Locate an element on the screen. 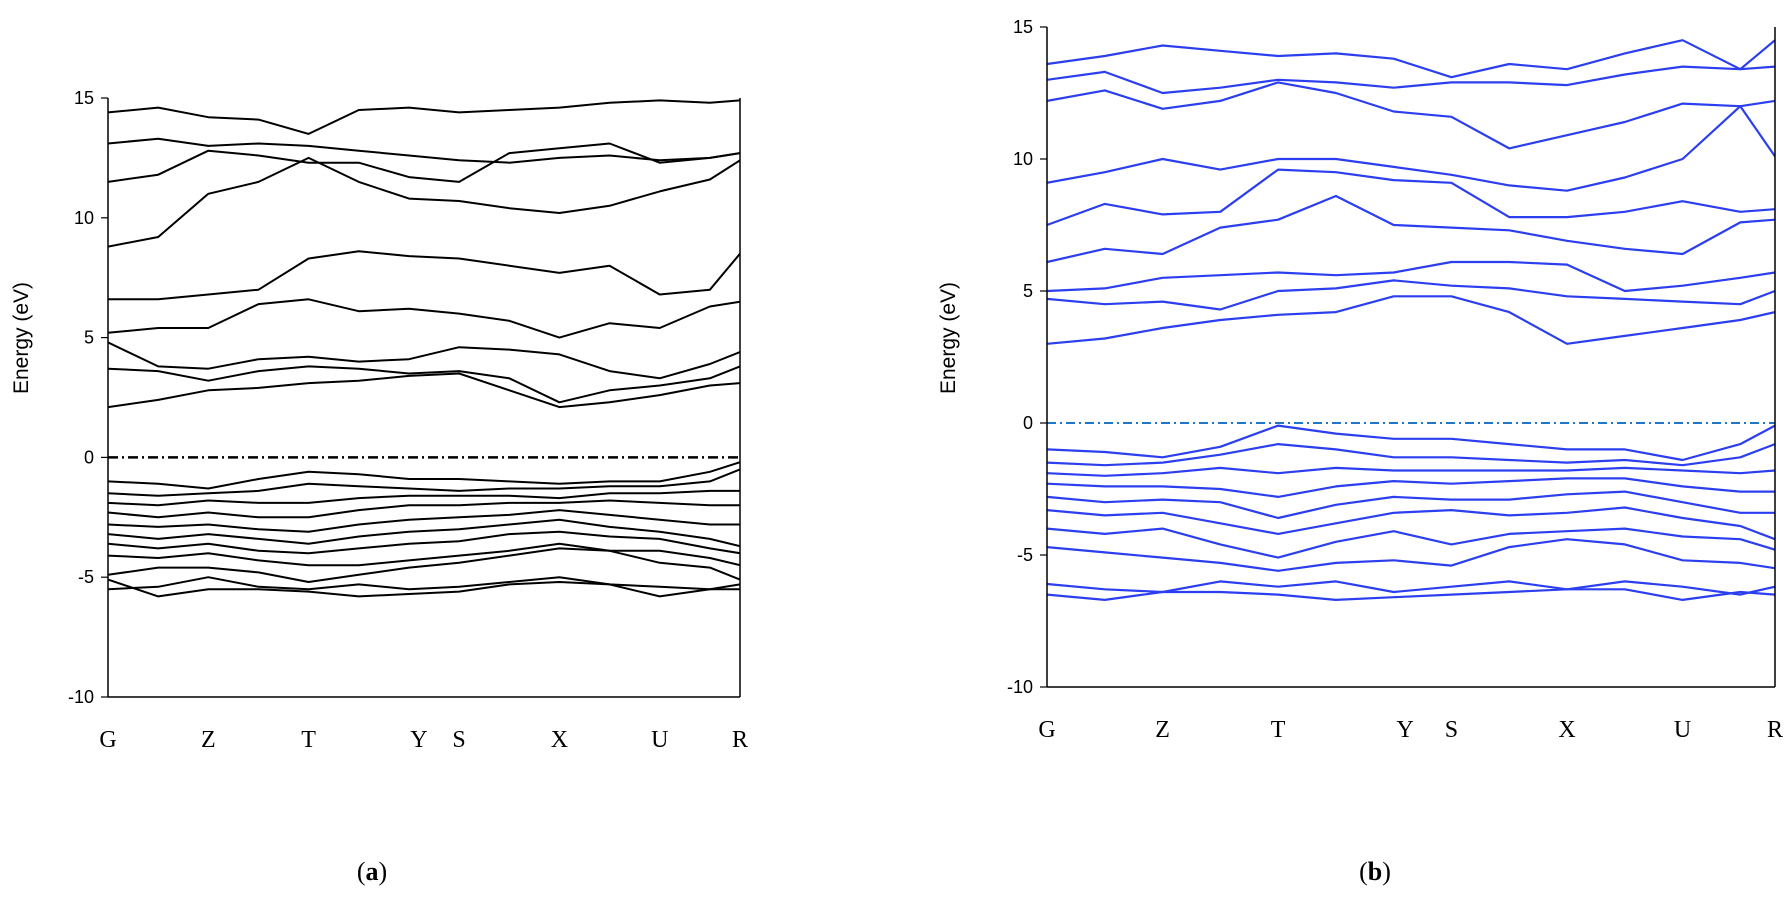  k-point-label-b: Z is located at coordinates (1162, 730).